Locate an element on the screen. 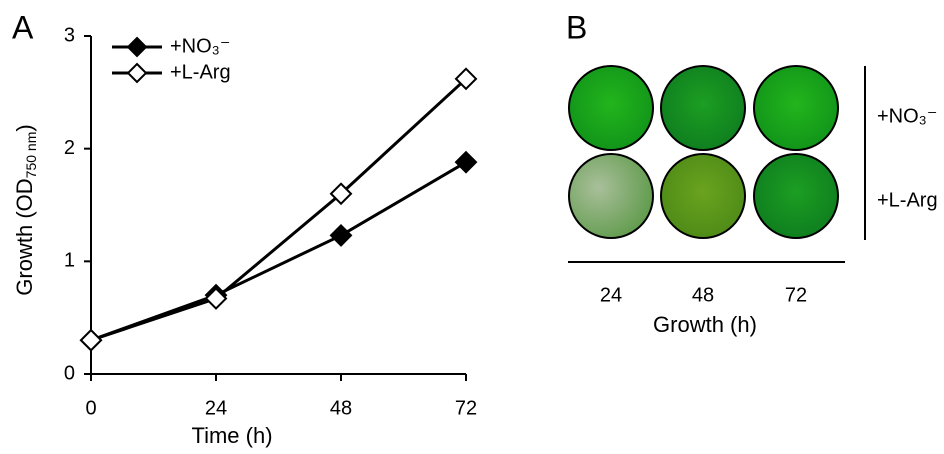 This screenshot has width=944, height=454. panel-label: A is located at coordinates (23, 27).